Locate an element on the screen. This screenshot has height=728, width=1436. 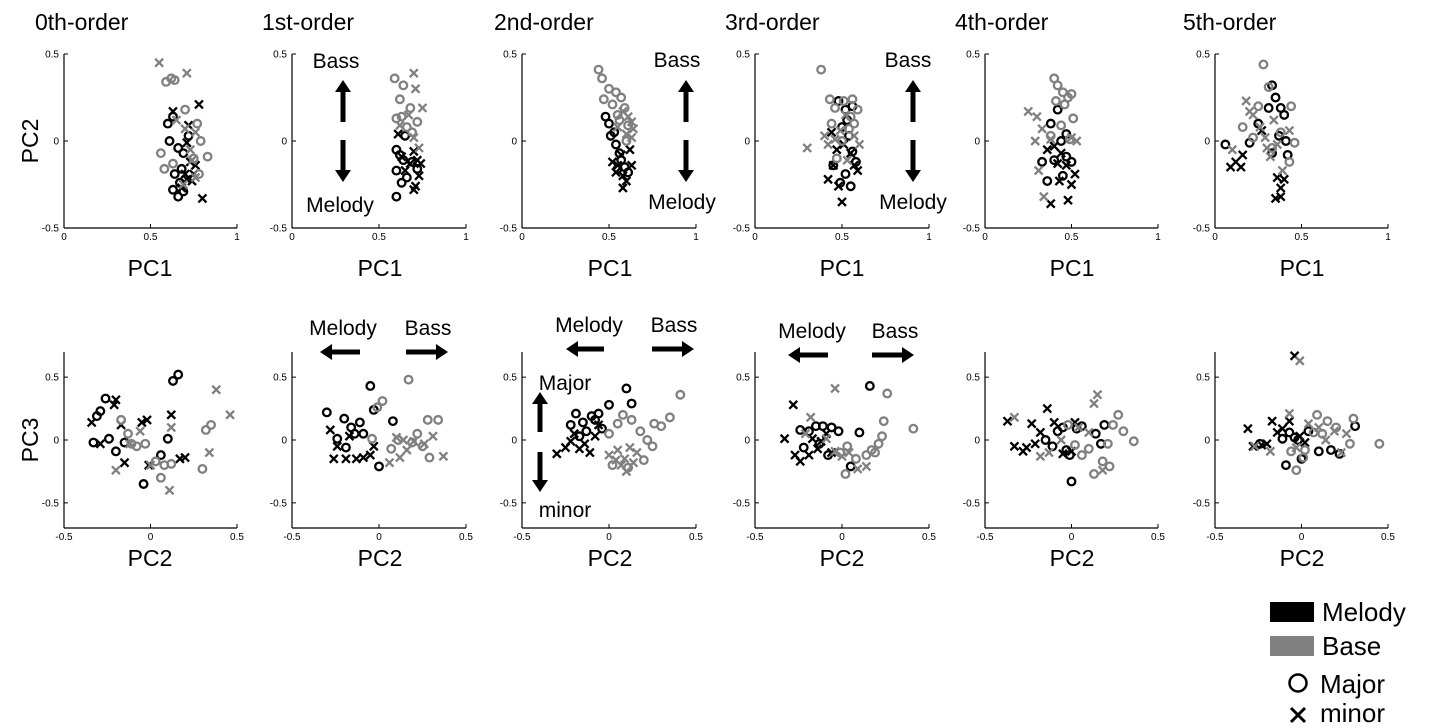
legend-marker-minor is located at coordinates (1298, 715).